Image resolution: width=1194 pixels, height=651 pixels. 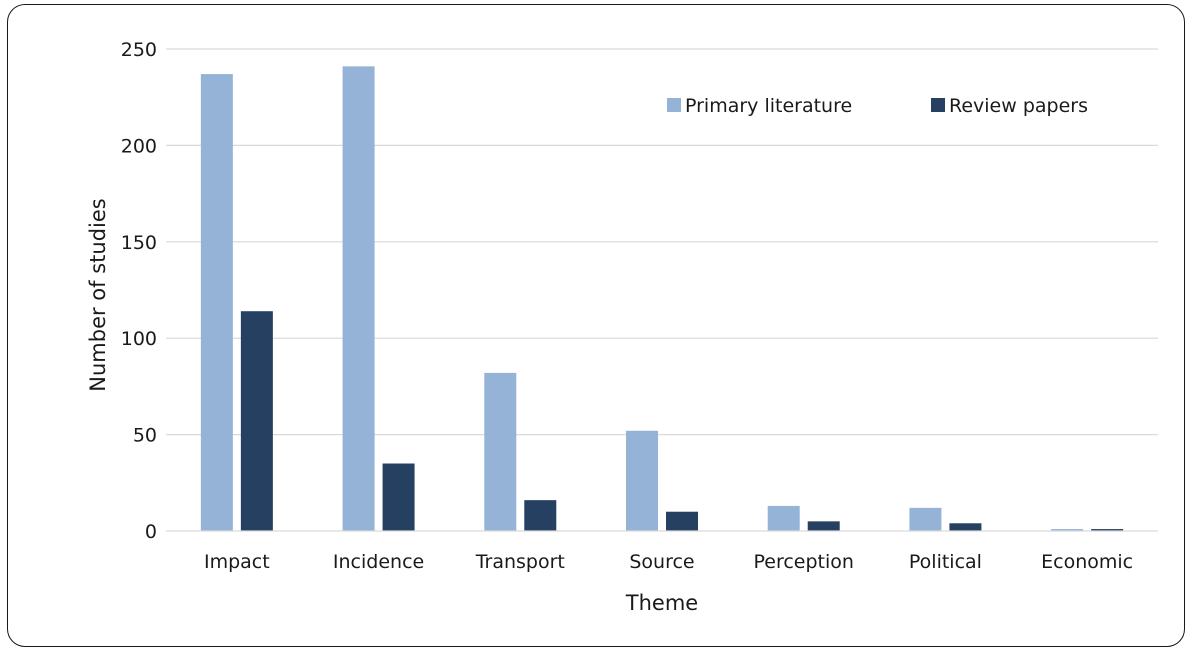 I want to click on y-tick-label: 0, so click(x=151, y=532).